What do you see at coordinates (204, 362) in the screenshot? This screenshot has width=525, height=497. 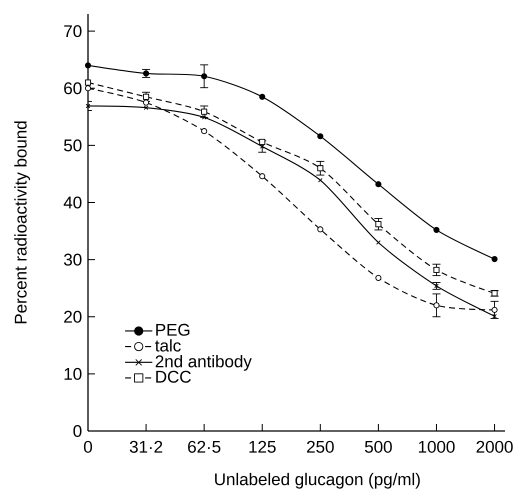 I see `legend-label: 2nd antibody` at bounding box center [204, 362].